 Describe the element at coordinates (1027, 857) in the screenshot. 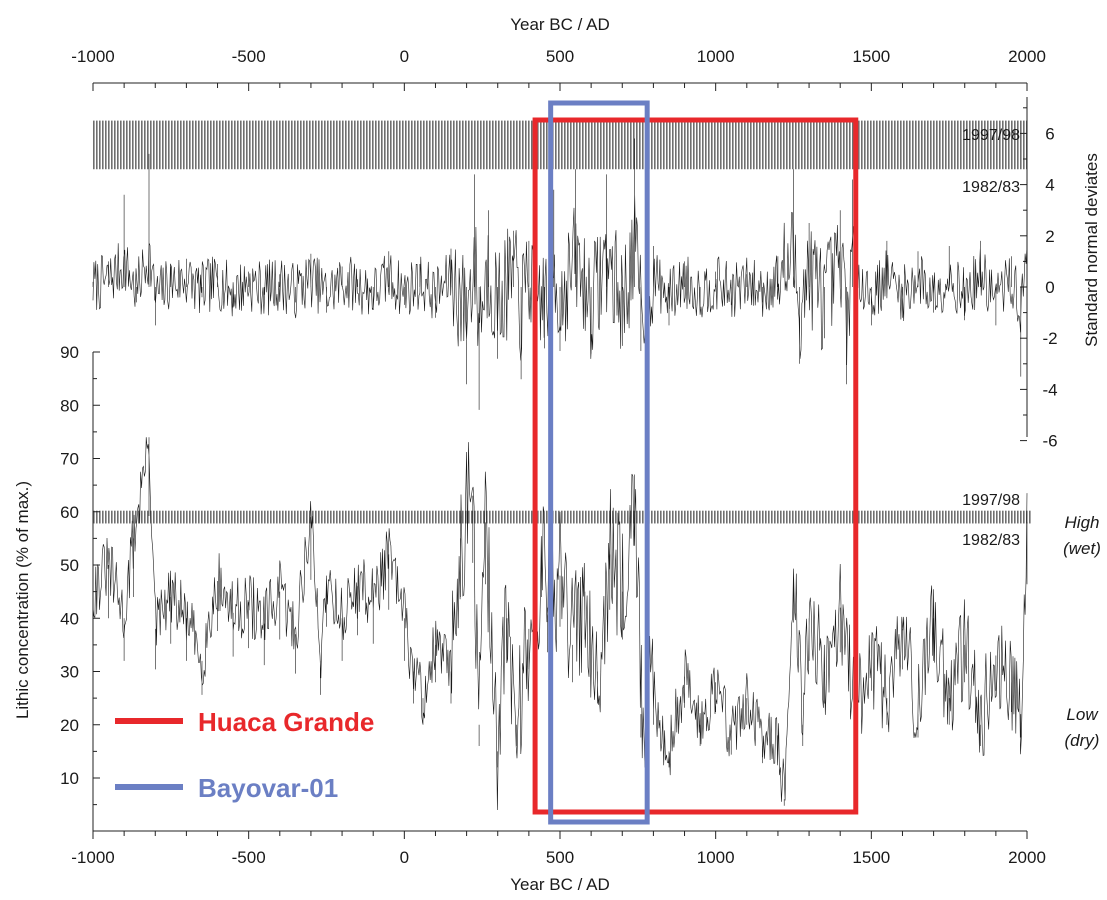

I see `bottom-x-tick-label: 2000` at that location.